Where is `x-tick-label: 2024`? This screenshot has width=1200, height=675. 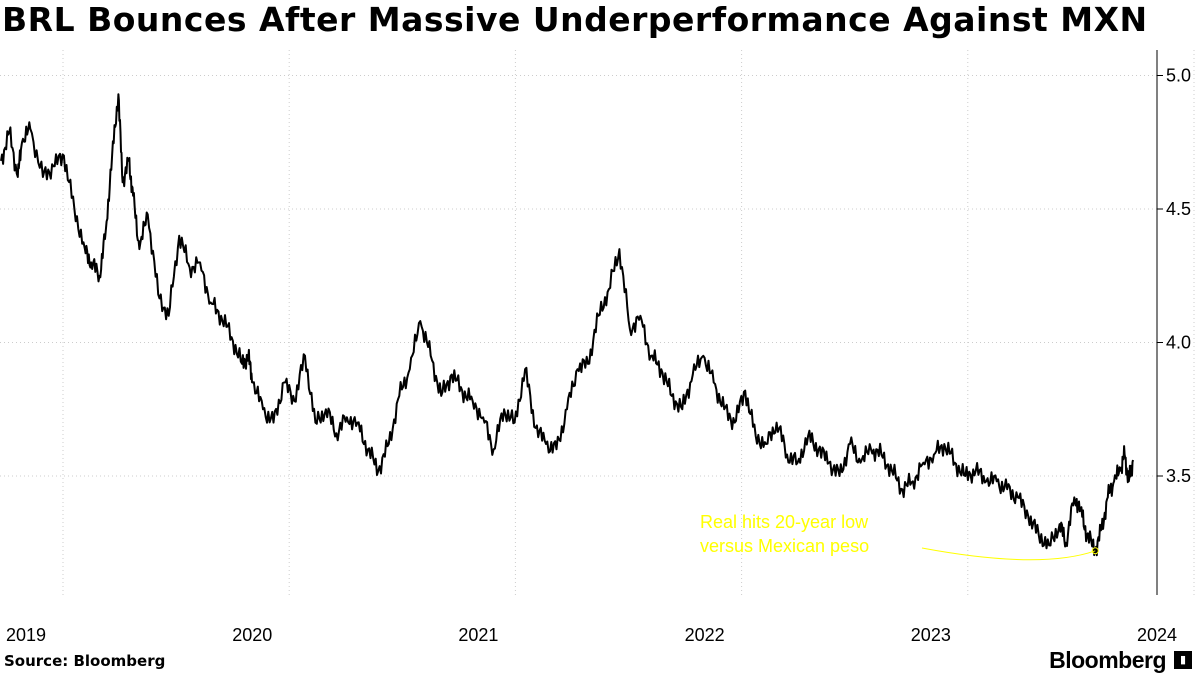
x-tick-label: 2024 is located at coordinates (1157, 635).